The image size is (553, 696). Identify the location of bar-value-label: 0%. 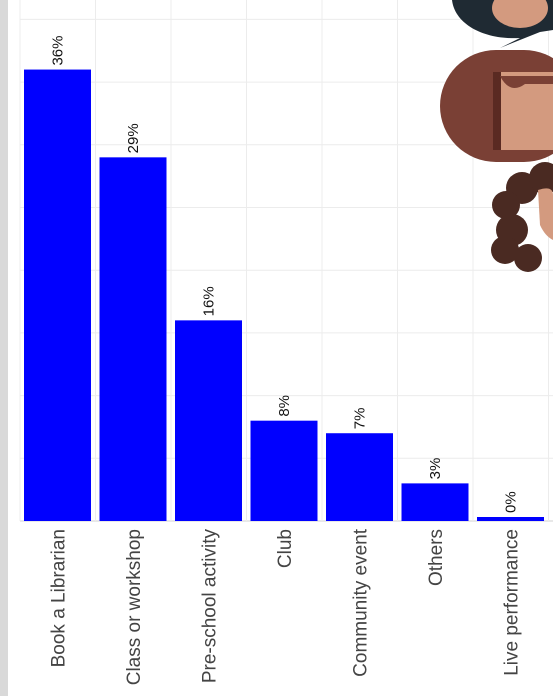
(511, 502).